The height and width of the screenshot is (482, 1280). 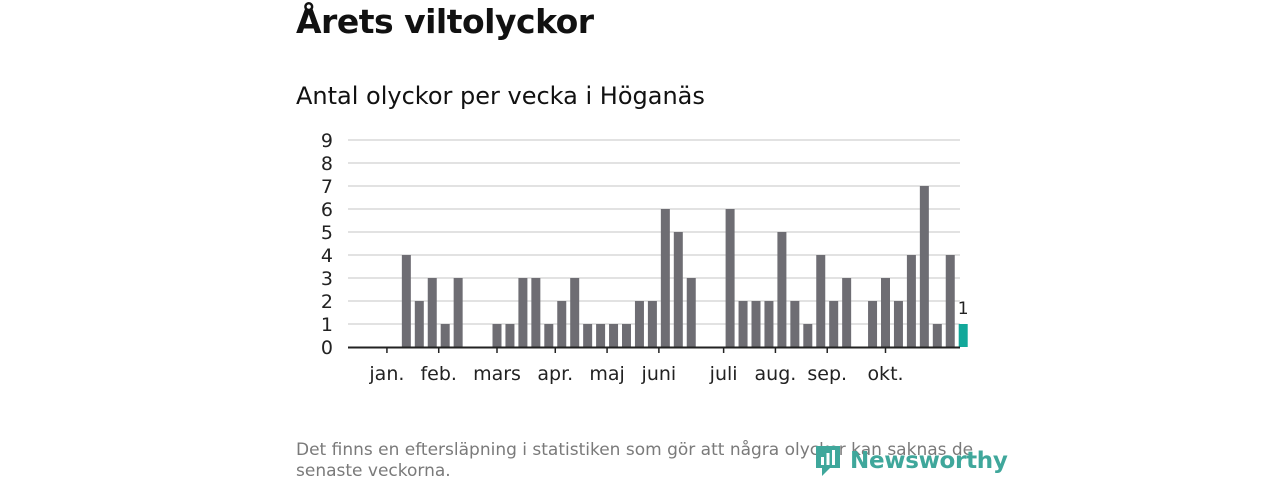 I want to click on y-tick-label: 5, so click(x=327, y=233).